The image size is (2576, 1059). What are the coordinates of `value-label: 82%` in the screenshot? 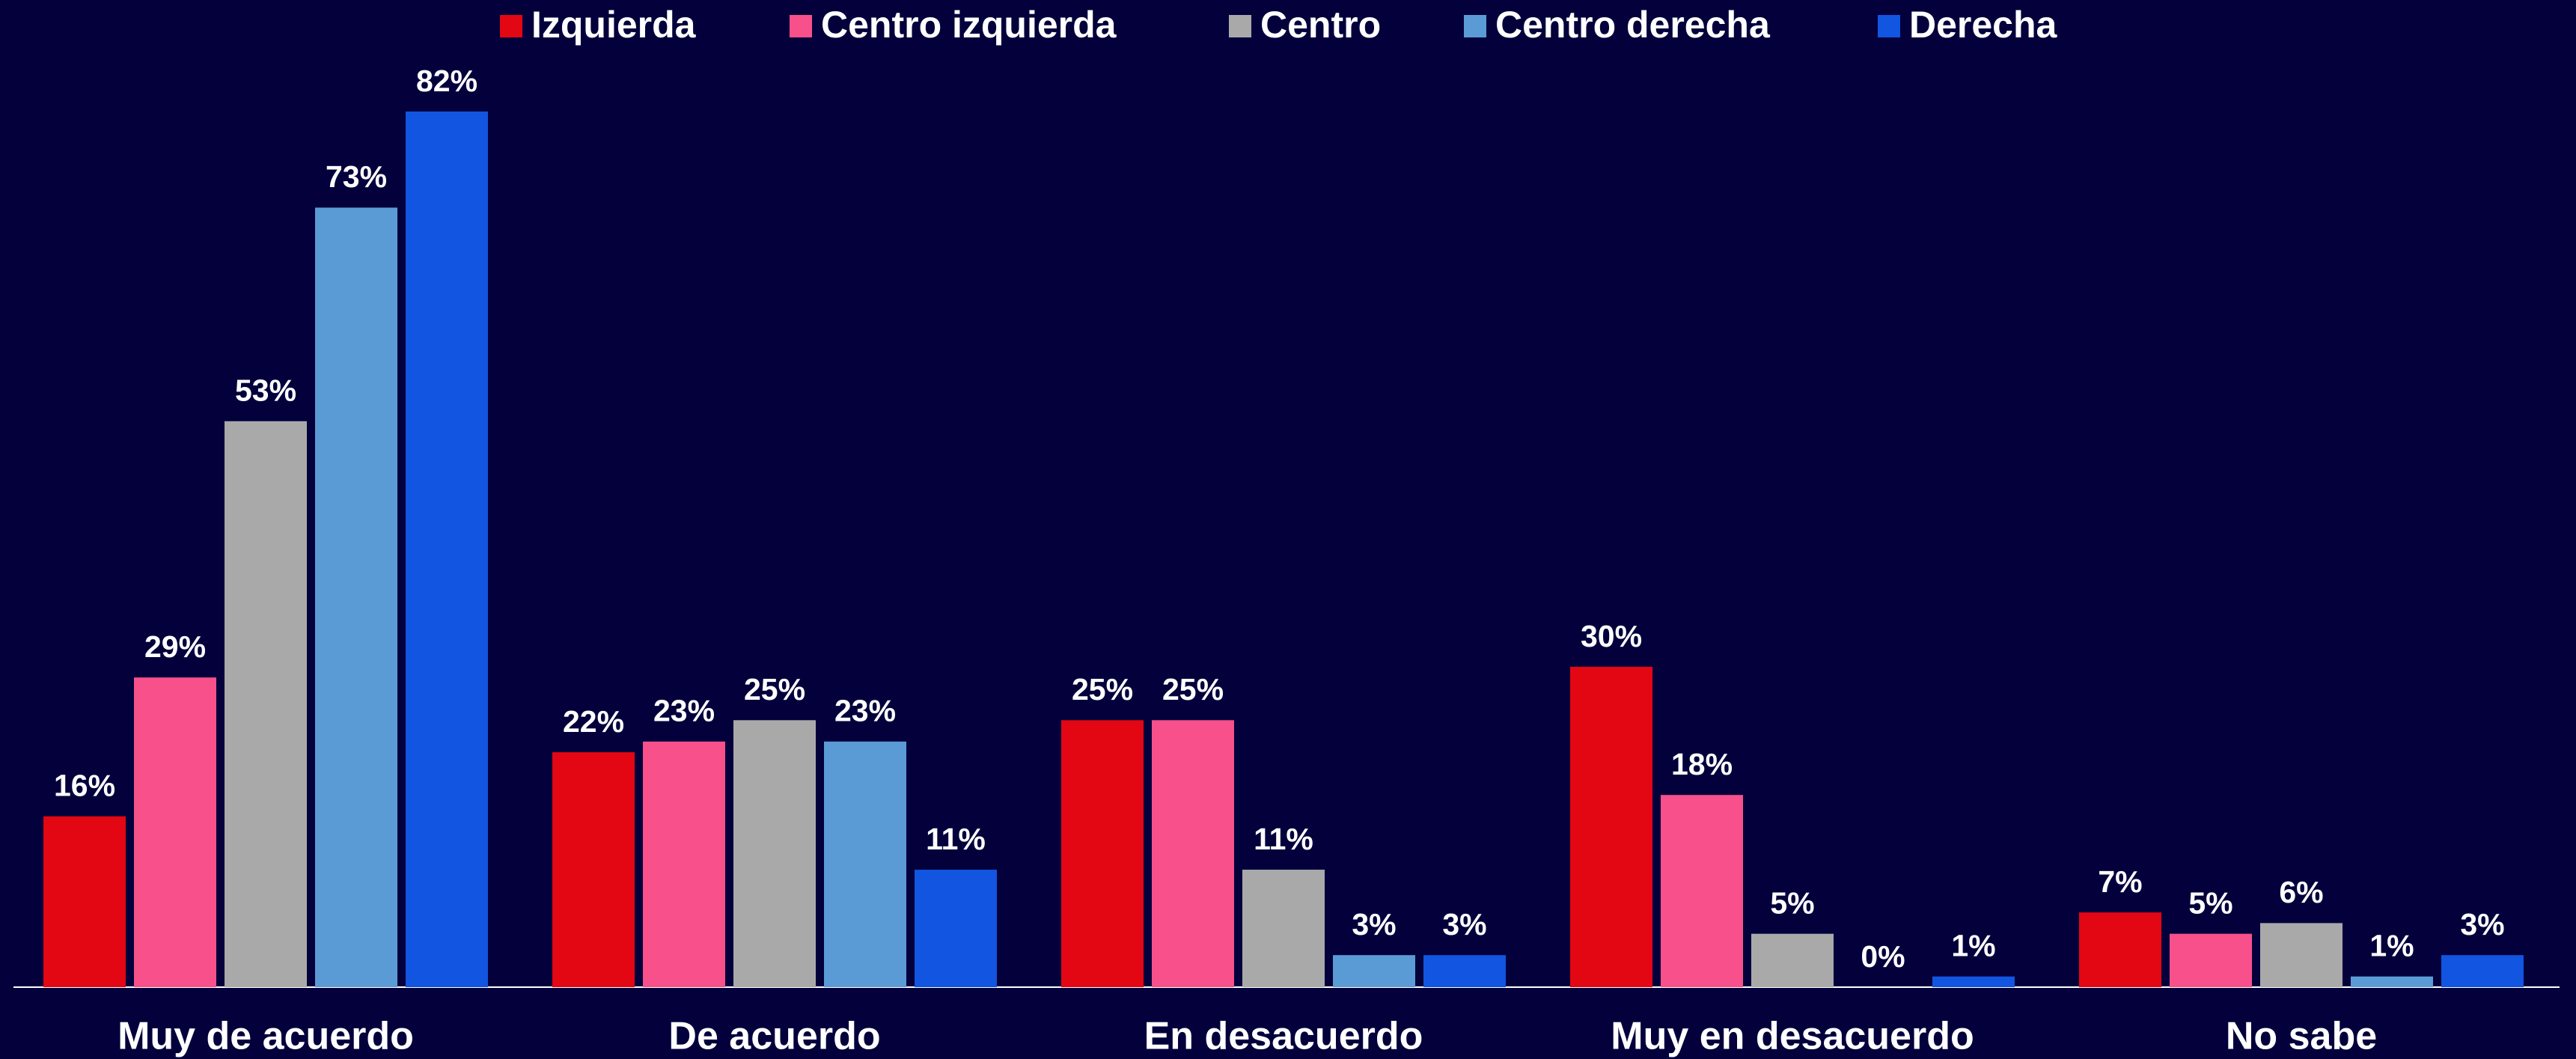 It's located at (447, 81).